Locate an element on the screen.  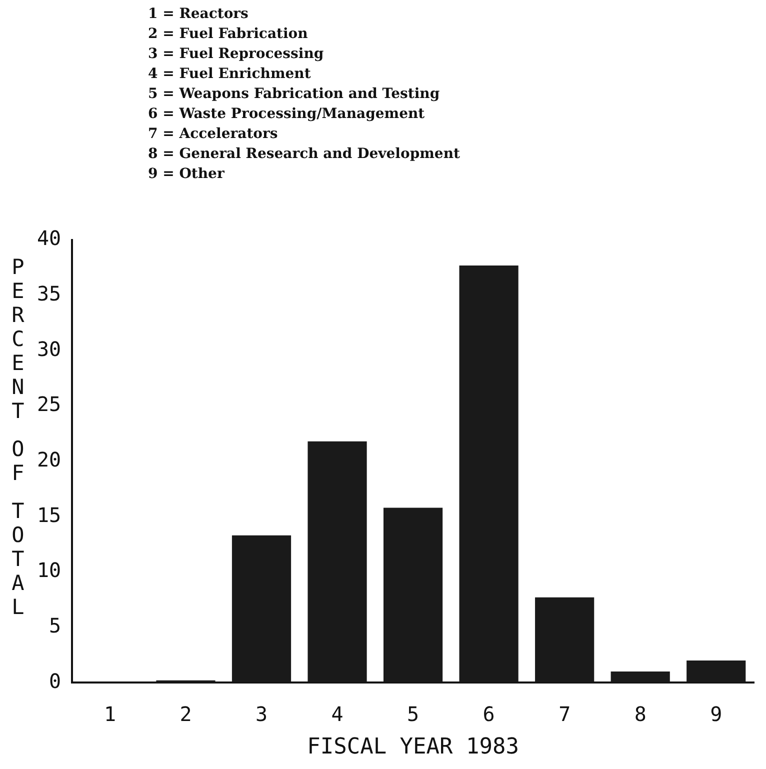
text: 5 = Weapons Fabrication and Testing is located at coordinates (294, 94).